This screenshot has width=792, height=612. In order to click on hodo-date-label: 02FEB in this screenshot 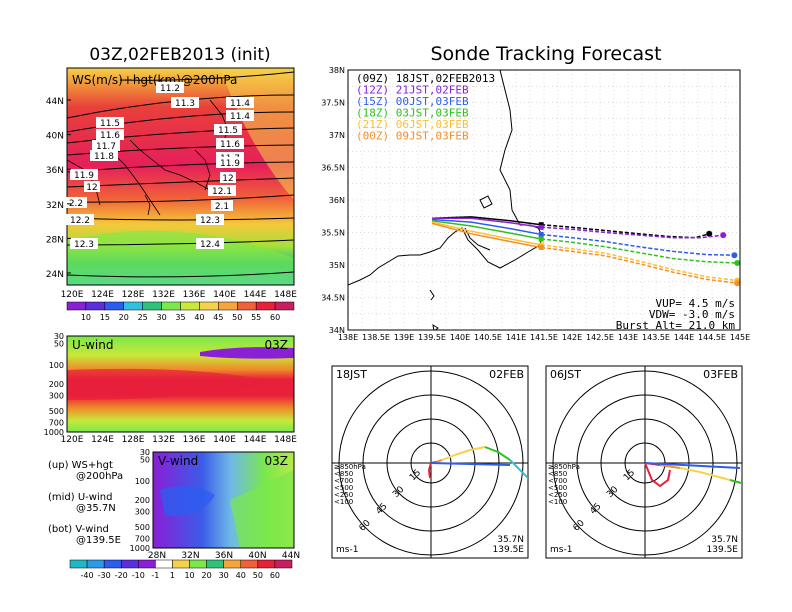, I will do `click(506, 374)`.